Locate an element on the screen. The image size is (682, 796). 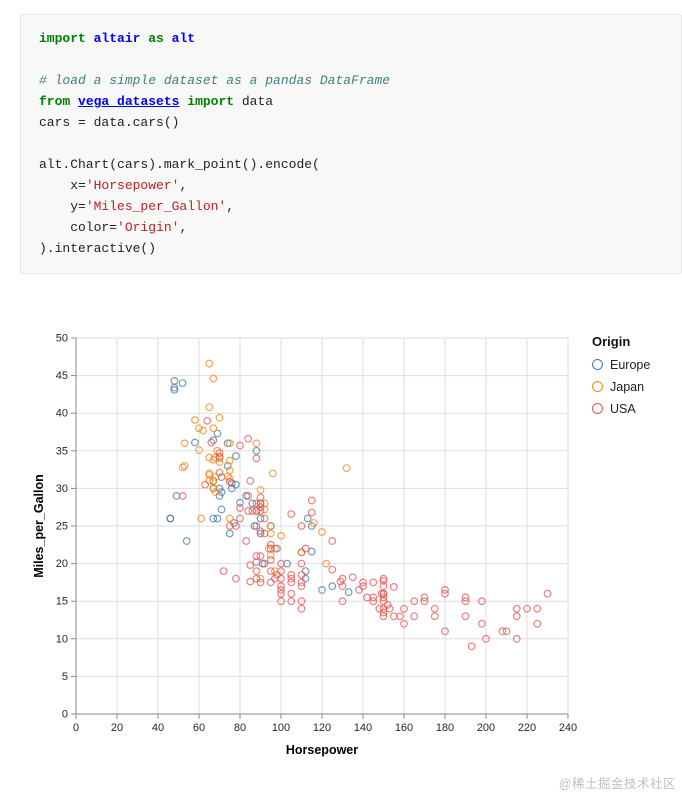
svg-text: Horsepower is located at coordinates (322, 750).